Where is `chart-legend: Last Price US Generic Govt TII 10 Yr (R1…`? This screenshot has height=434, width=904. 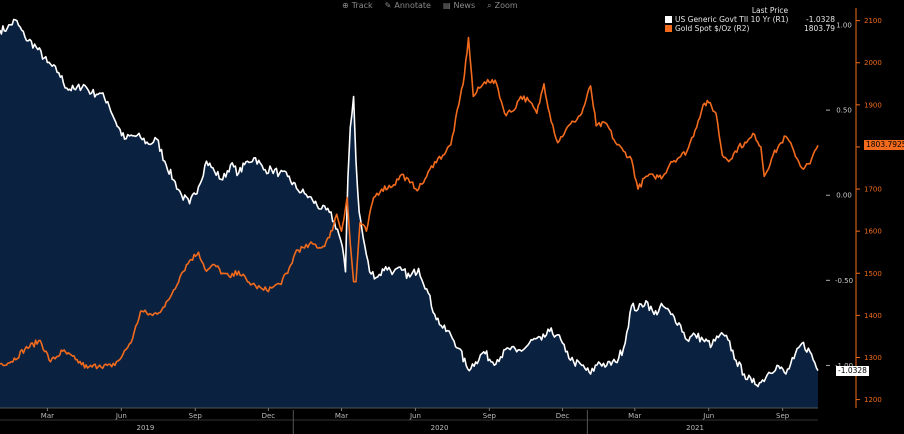
chart-legend: Last Price US Generic Govt TII 10 Yr (R1… is located at coordinates (750, 19).